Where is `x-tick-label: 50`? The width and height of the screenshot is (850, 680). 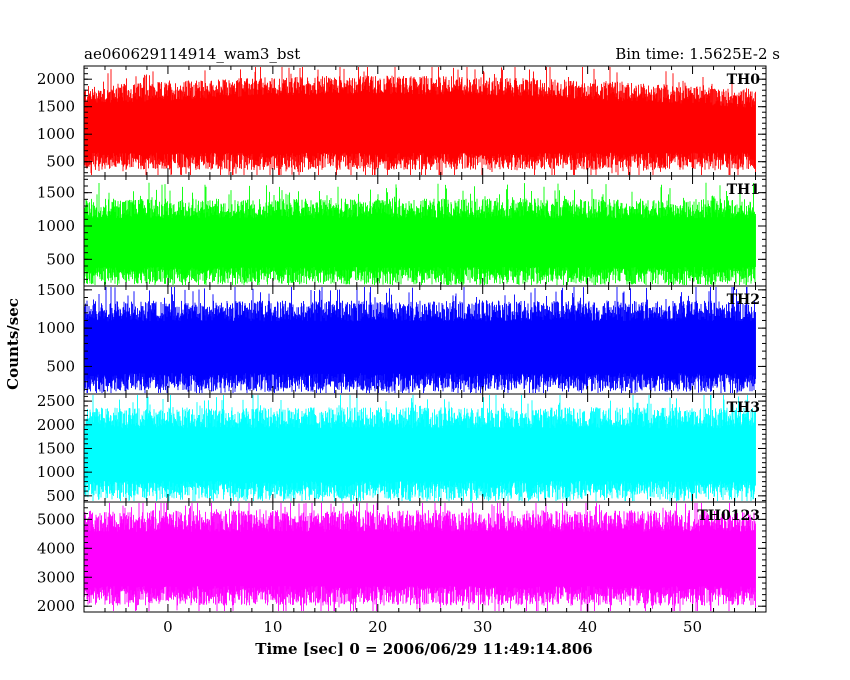
x-tick-label: 50 is located at coordinates (692, 627).